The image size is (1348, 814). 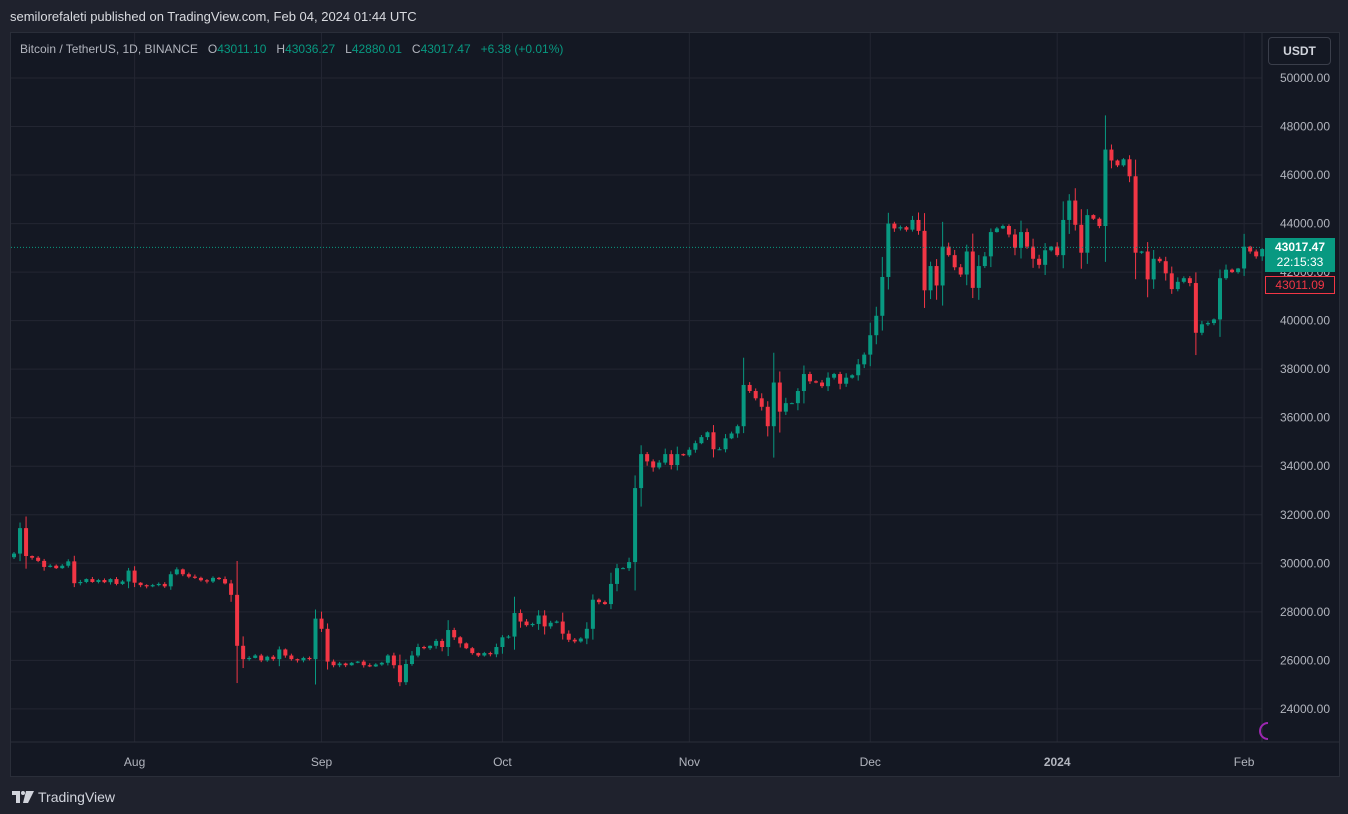 I want to click on y-axis-label: 48000.00, so click(x=1305, y=127).